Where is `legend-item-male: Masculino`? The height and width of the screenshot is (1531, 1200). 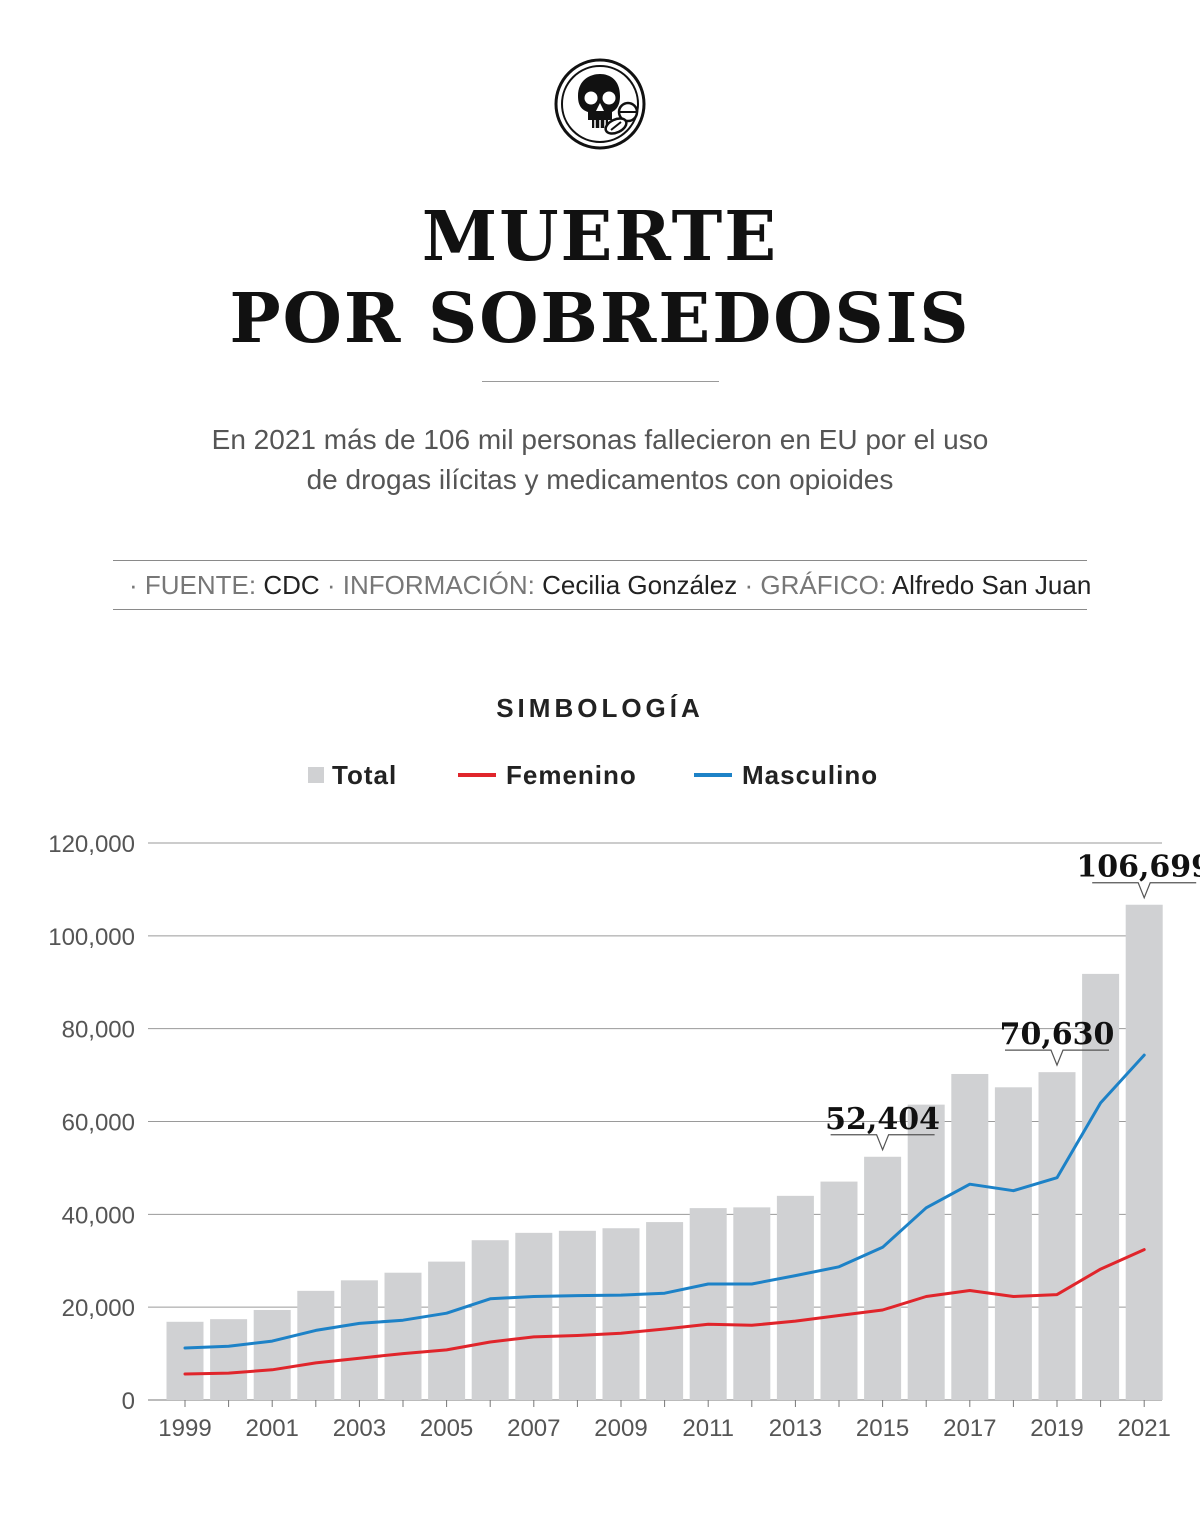
legend-item-male: Masculino is located at coordinates (786, 775).